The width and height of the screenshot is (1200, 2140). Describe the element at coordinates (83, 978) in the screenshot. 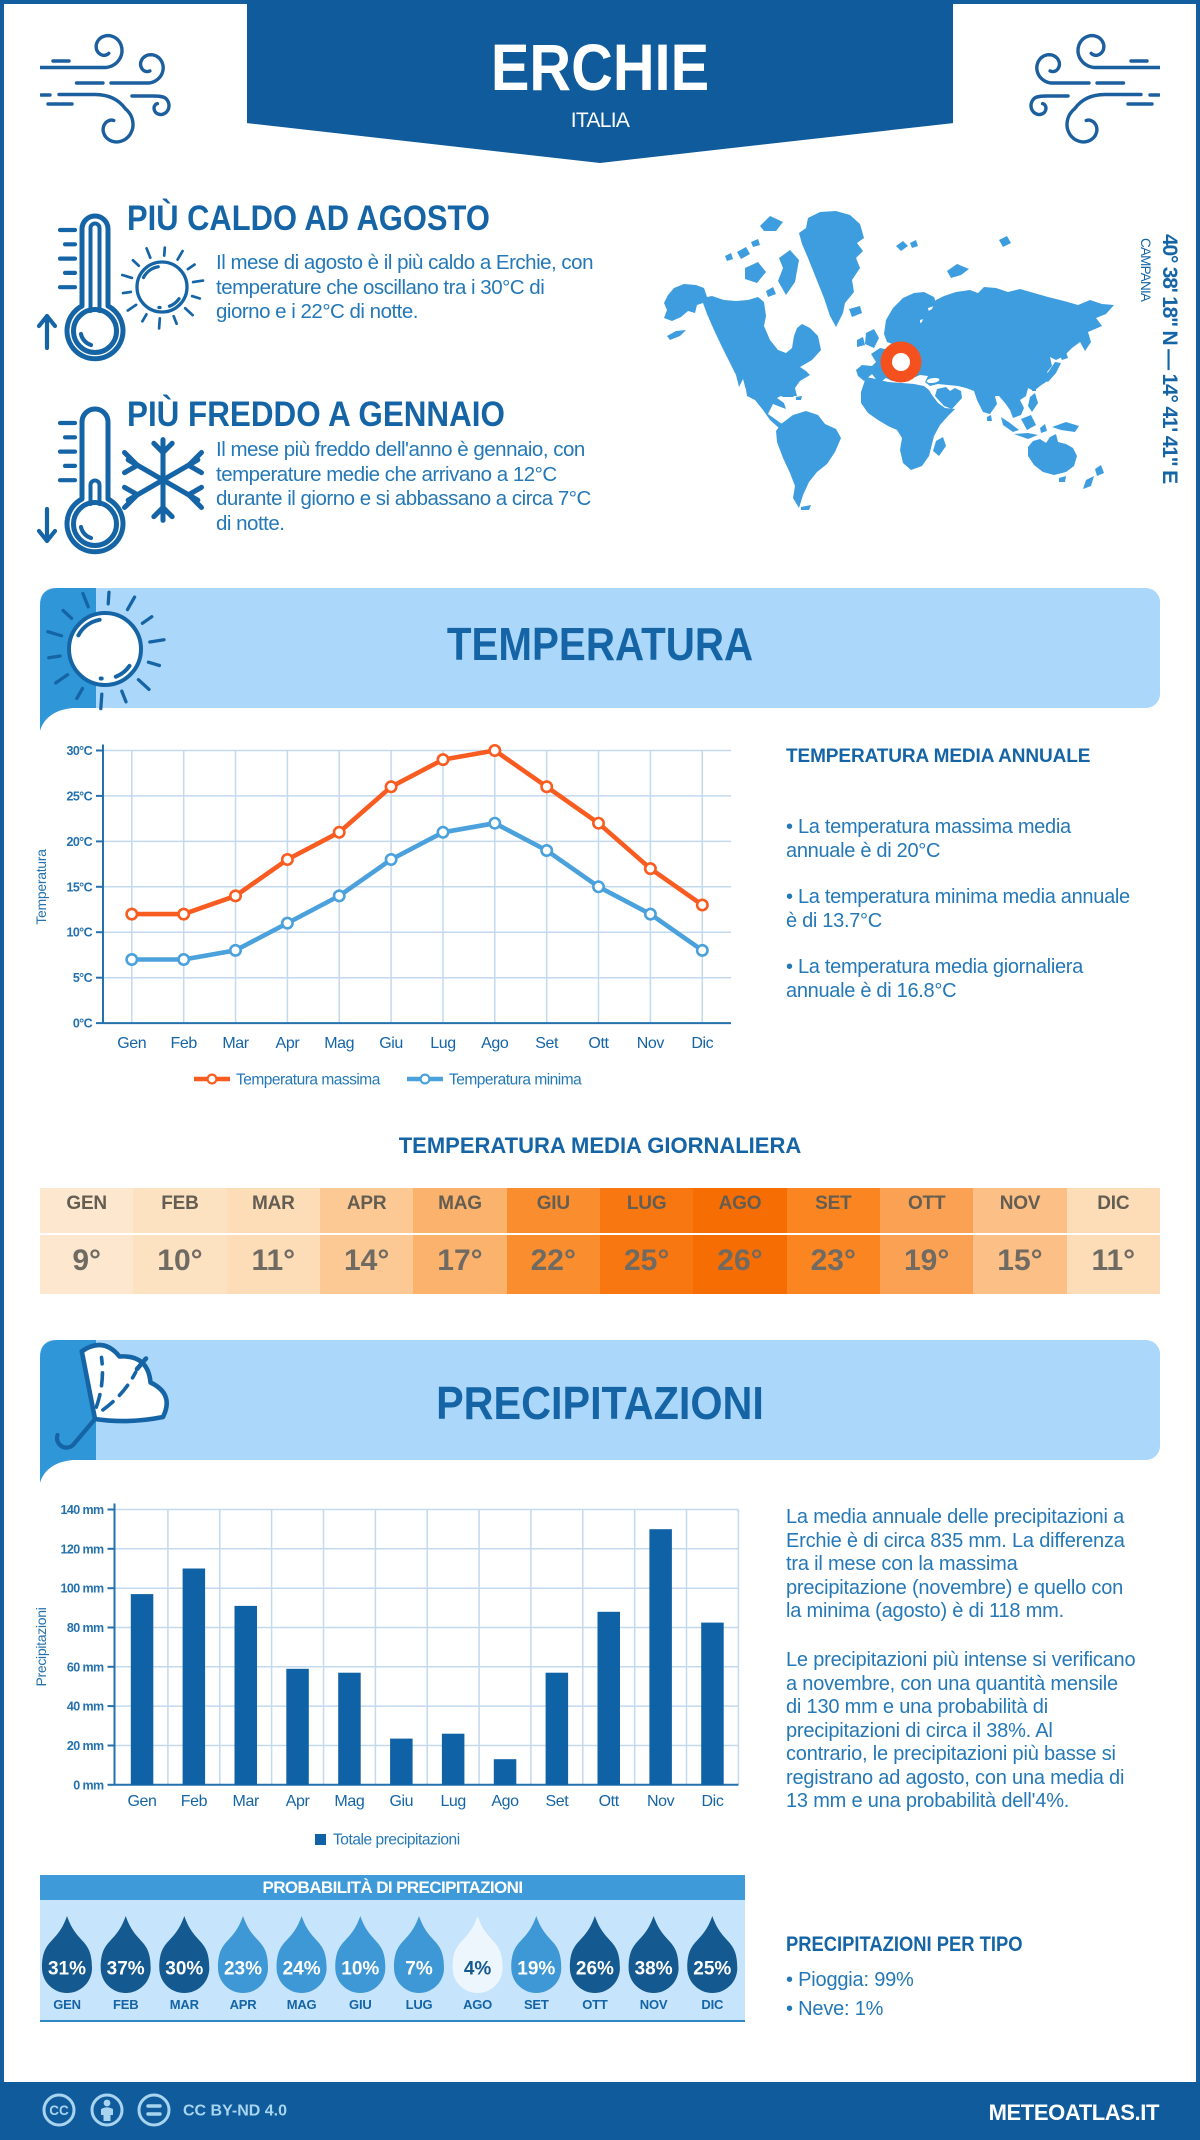

I see `svg-text: 5°C` at that location.